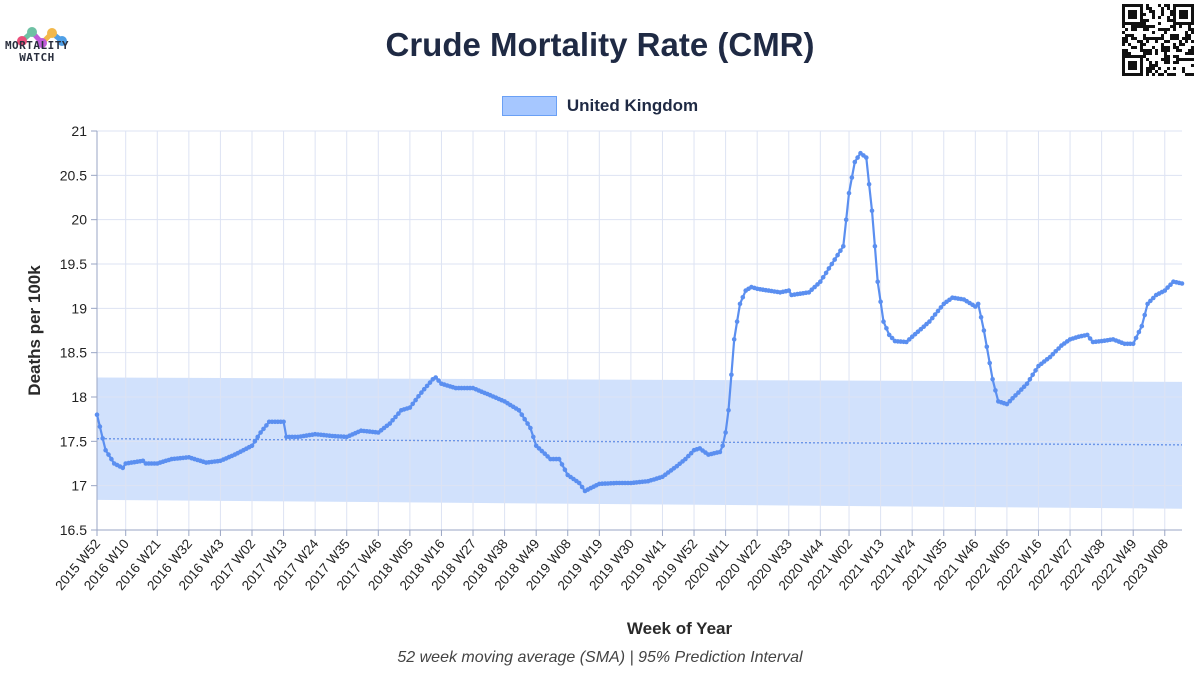 This screenshot has height=684, width=1200. Describe the element at coordinates (79, 308) in the screenshot. I see `y-tick-label: 19` at that location.